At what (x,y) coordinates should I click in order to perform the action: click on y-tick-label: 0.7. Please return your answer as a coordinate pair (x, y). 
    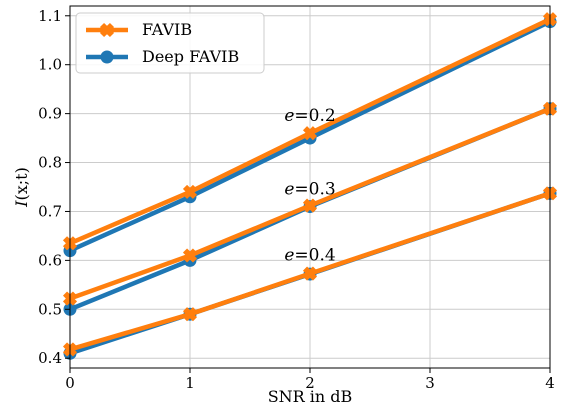
    Looking at the image, I should click on (50, 211).